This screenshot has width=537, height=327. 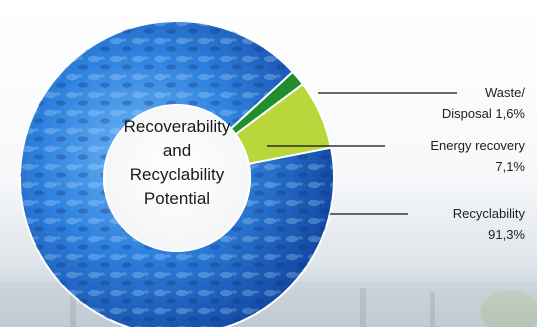 I want to click on center-label-line-3: Recyclability, so click(x=177, y=174).